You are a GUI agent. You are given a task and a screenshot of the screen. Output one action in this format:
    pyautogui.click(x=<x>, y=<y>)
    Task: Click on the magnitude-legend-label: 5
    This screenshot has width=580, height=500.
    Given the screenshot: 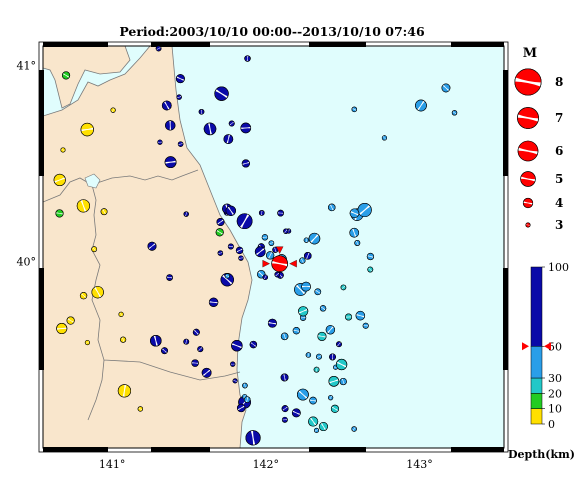 What is the action you would take?
    pyautogui.click(x=559, y=179)
    